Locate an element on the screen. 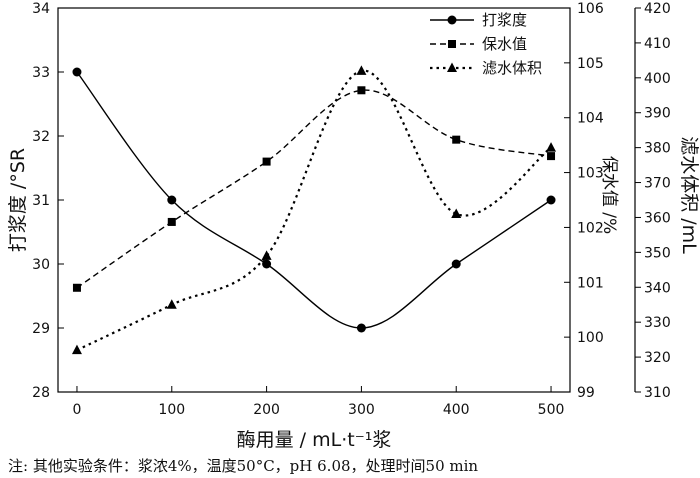 The image size is (700, 478). right1-tick-label: 104 is located at coordinates (590, 119).